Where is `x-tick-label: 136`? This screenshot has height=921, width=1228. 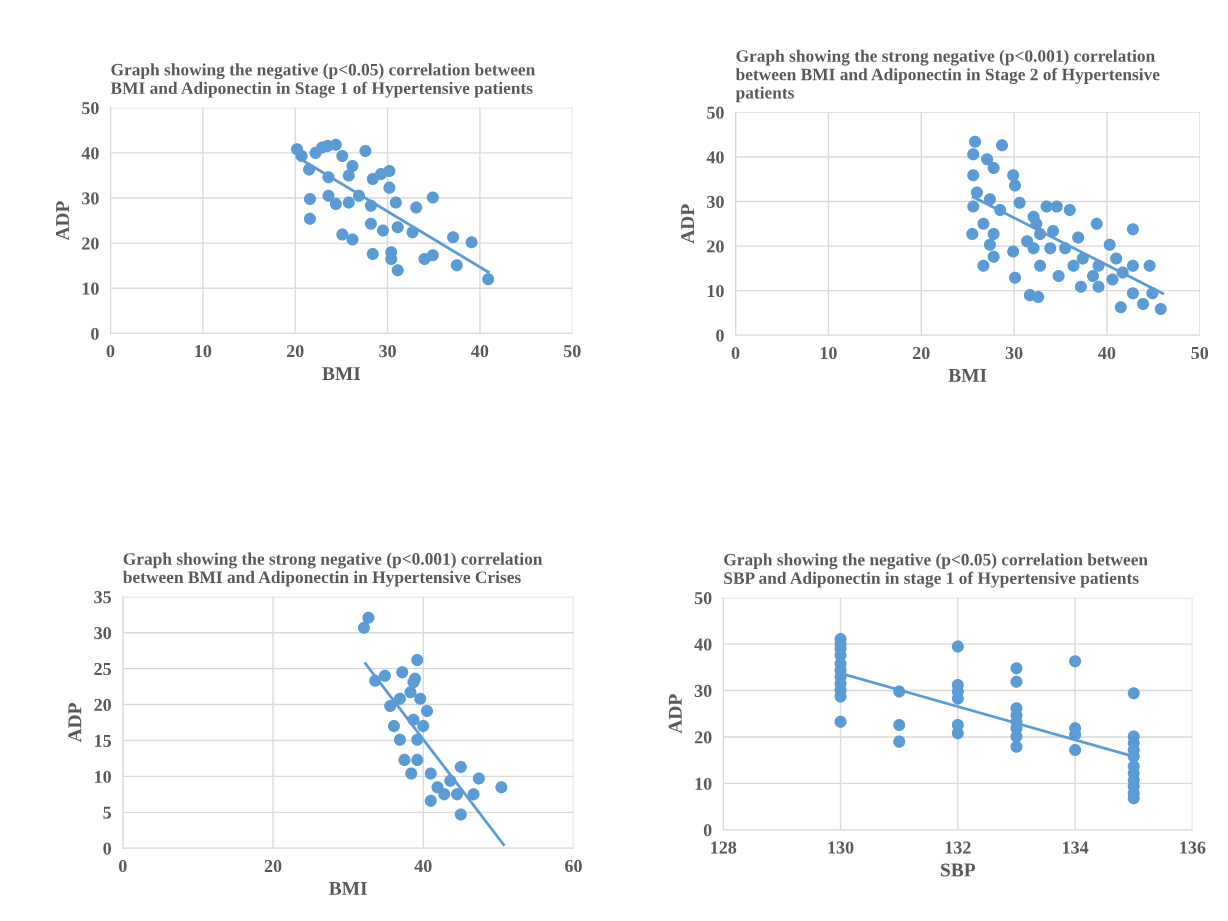 x-tick-label: 136 is located at coordinates (1193, 847).